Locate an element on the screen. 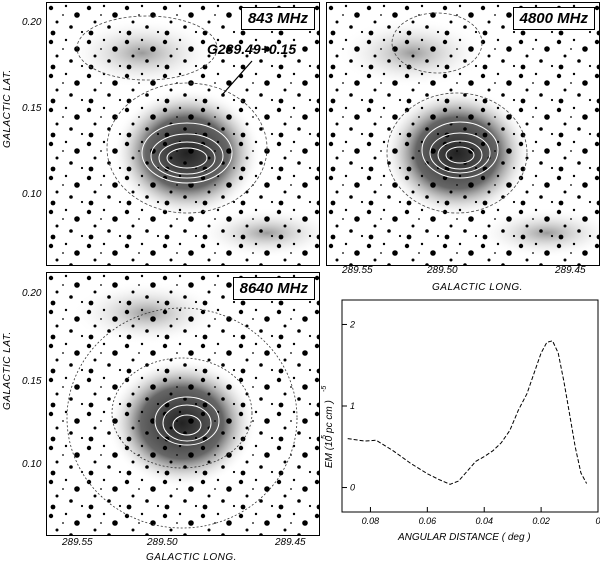  long-axis-label-right: GALACTIC LONG. is located at coordinates (477, 287).